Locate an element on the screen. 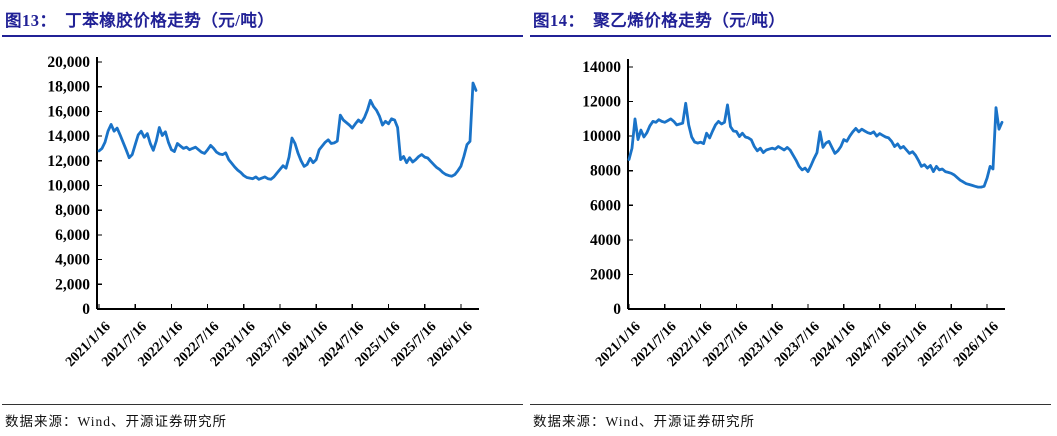 This screenshot has width=1057, height=436. y-tick-label: 8,000 is located at coordinates (72, 210).